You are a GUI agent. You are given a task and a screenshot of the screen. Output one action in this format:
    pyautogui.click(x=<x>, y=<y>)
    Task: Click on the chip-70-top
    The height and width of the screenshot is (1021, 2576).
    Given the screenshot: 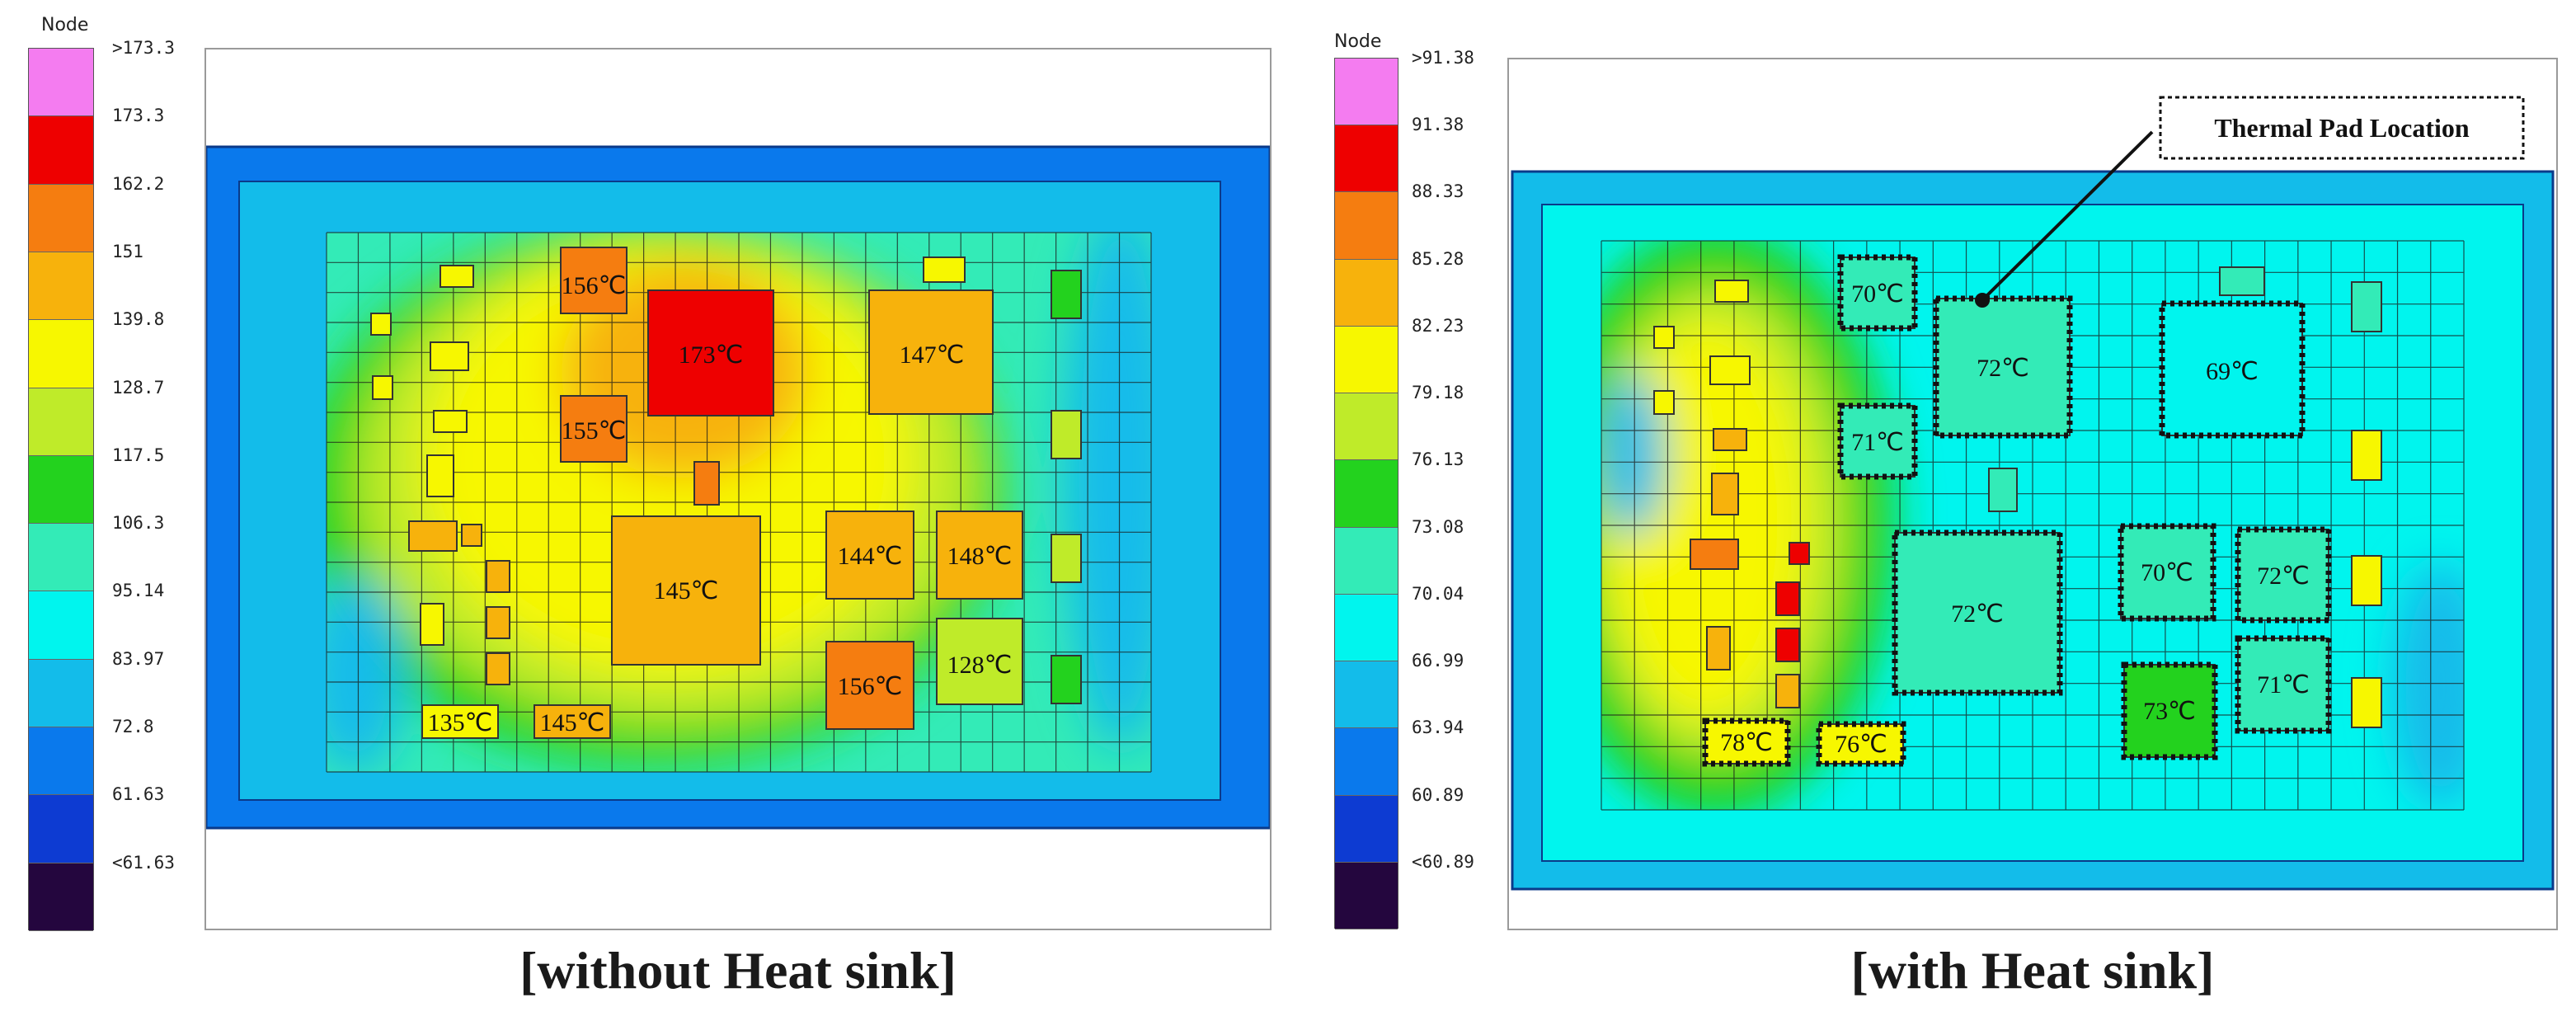 What is the action you would take?
    pyautogui.click(x=1878, y=292)
    